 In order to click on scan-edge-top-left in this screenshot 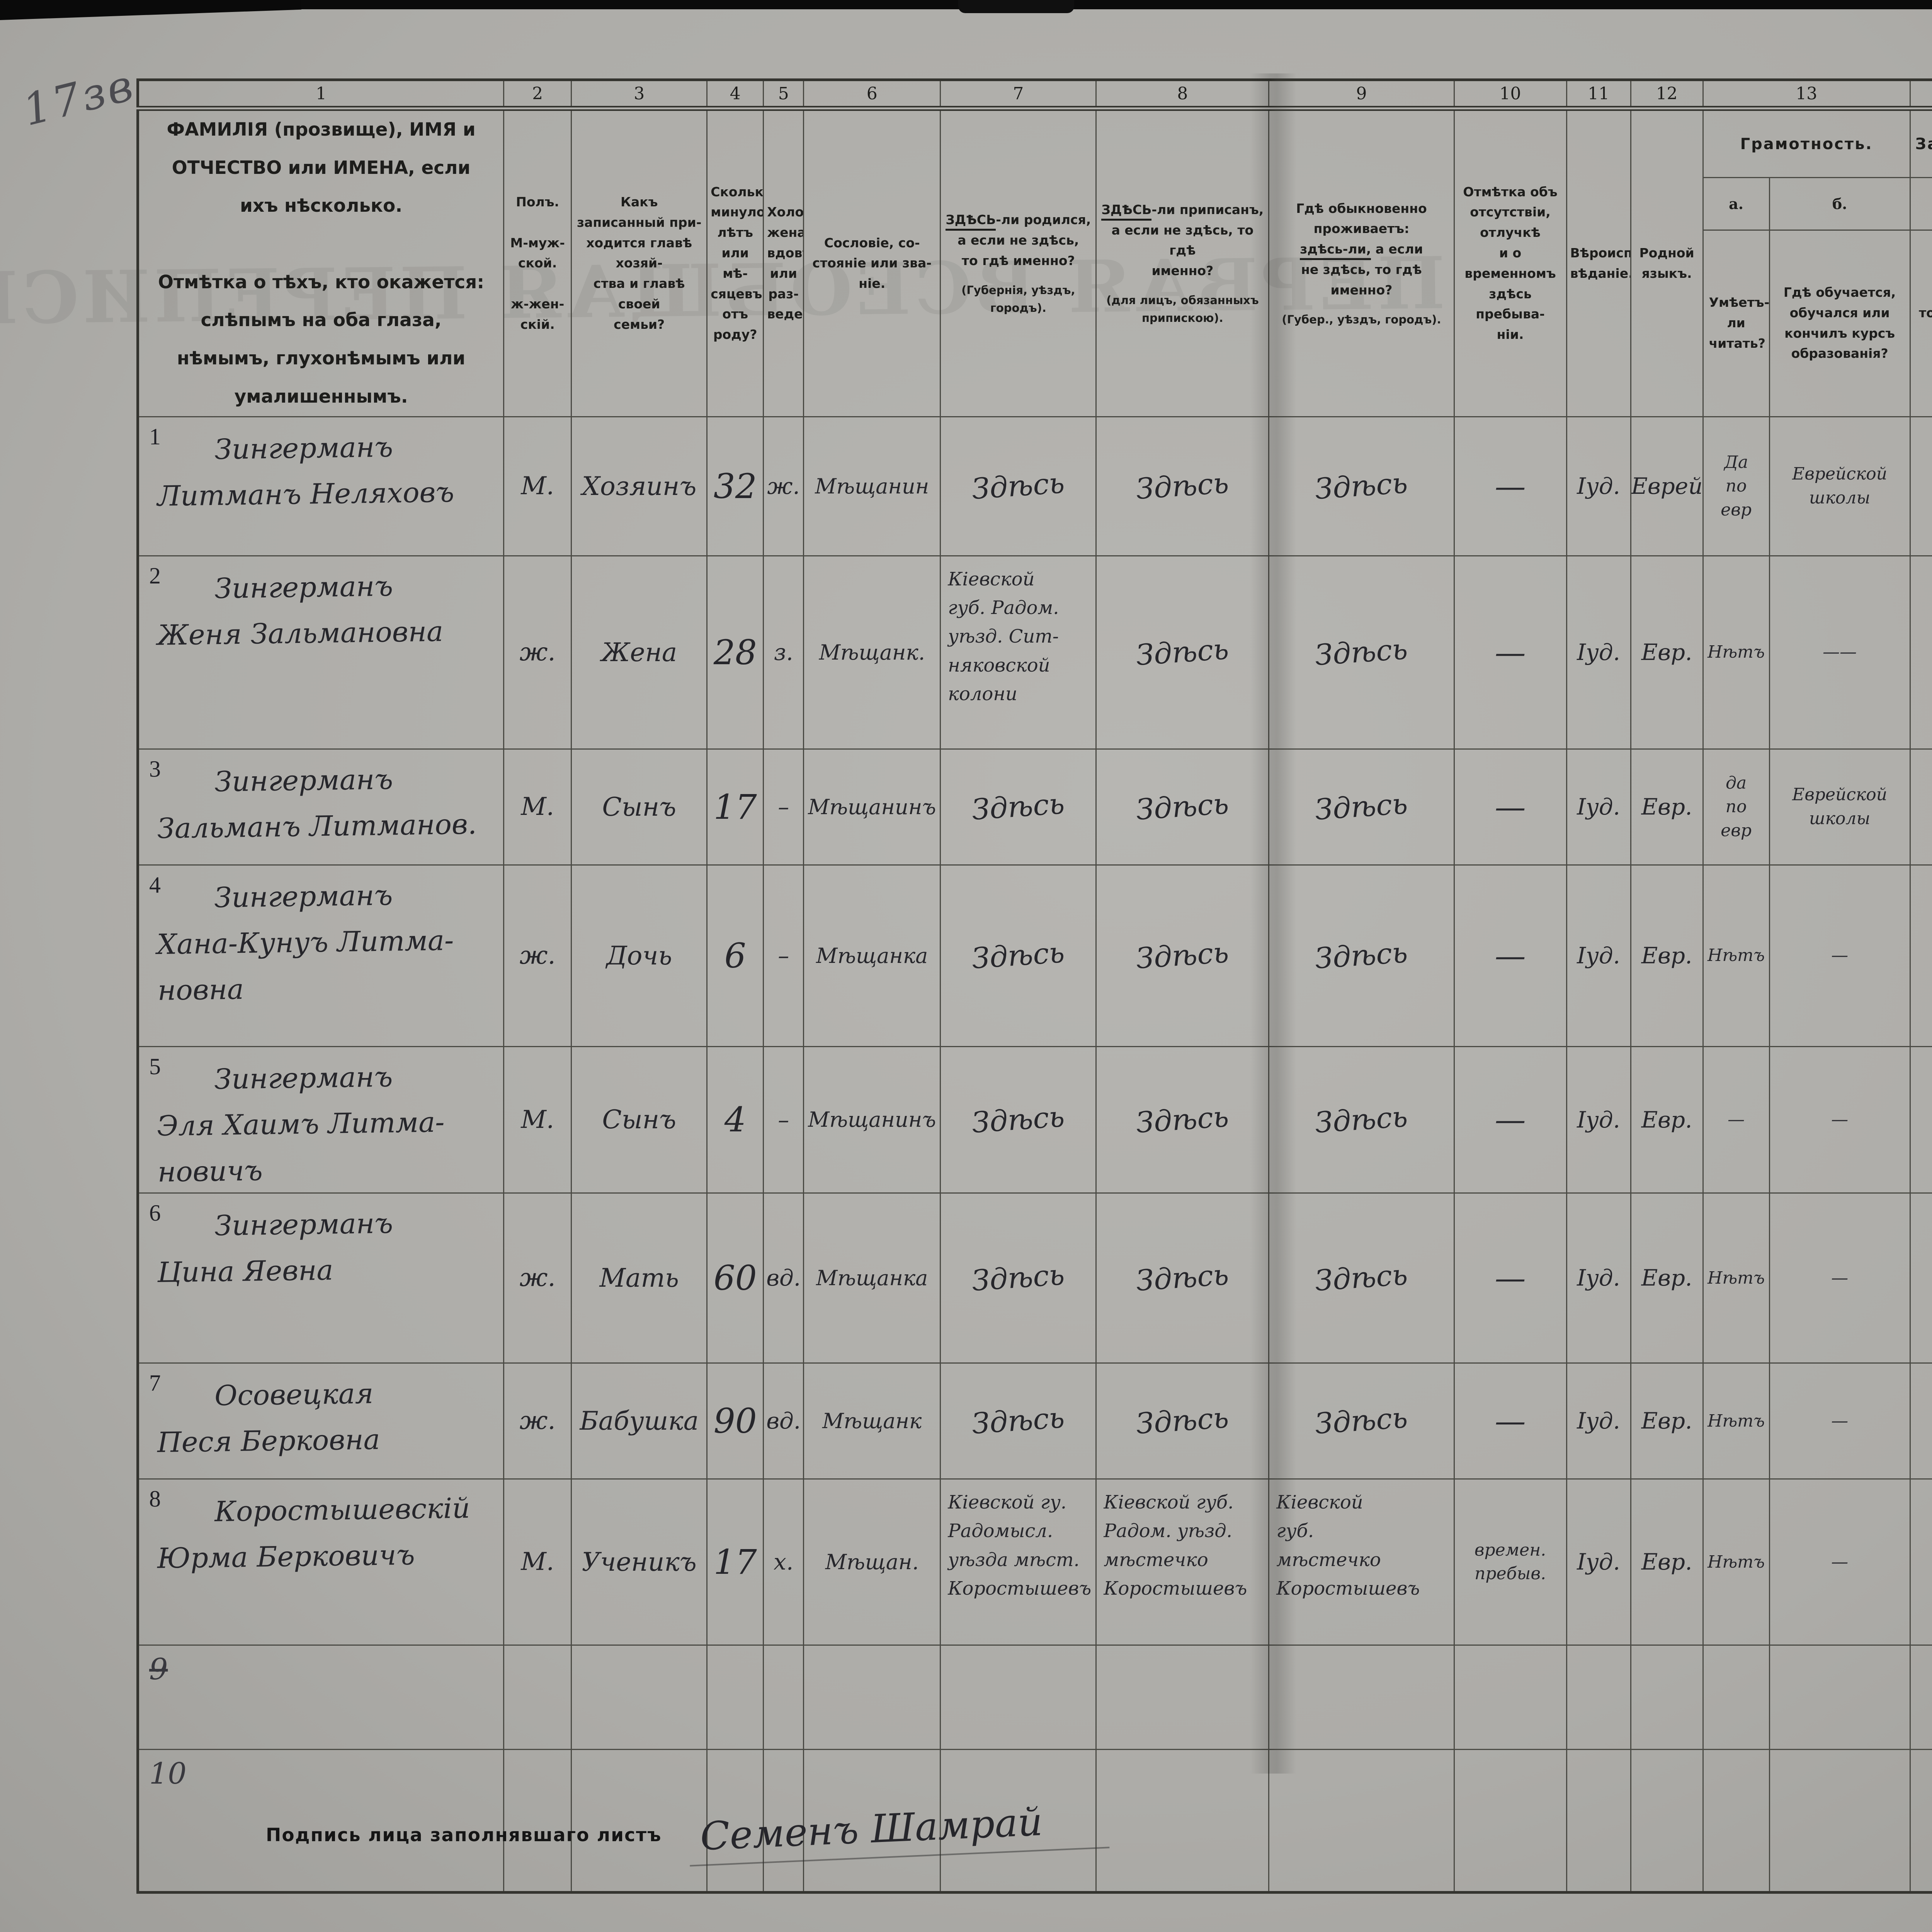, I will do `click(151, 10)`.